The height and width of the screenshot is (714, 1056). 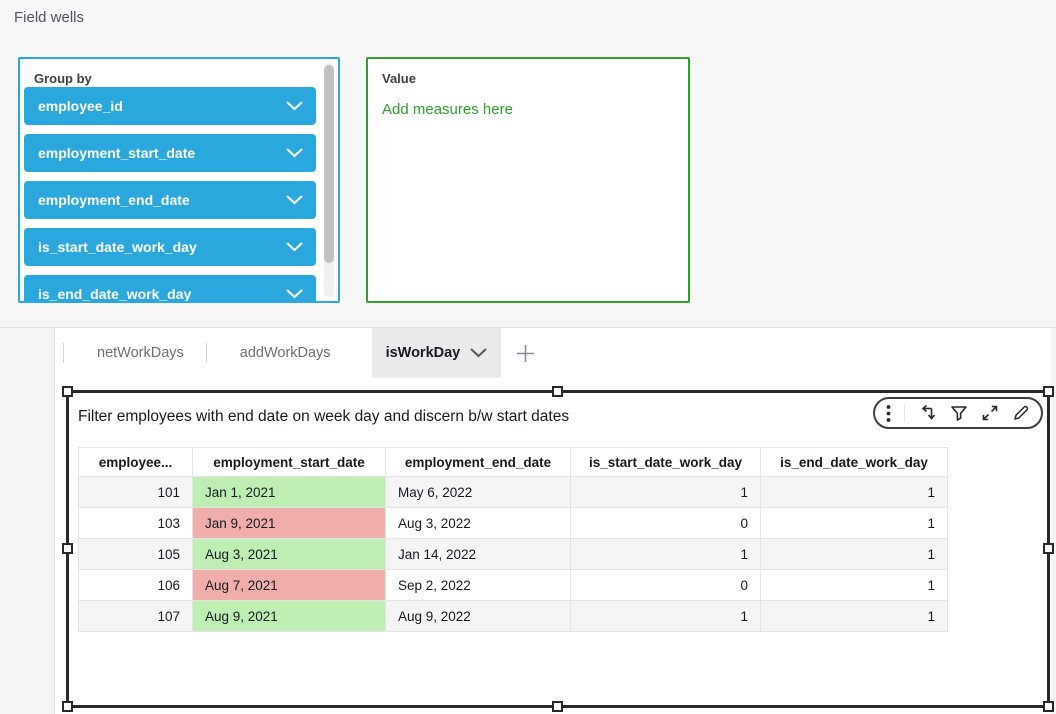 What do you see at coordinates (553, 353) in the screenshot?
I see `sheet-tab-bar: netWorkDays addWorkDays isWorkDay` at bounding box center [553, 353].